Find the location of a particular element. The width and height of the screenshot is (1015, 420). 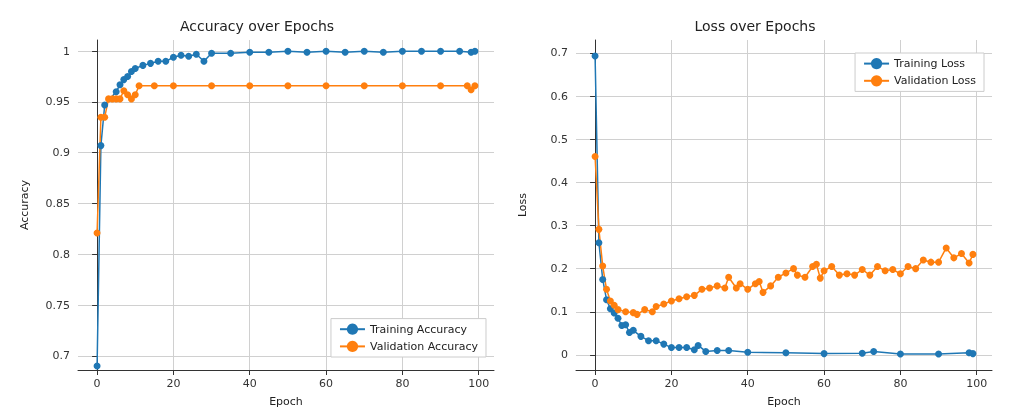

y-tick-label: 0.5 is located at coordinates (559, 139).